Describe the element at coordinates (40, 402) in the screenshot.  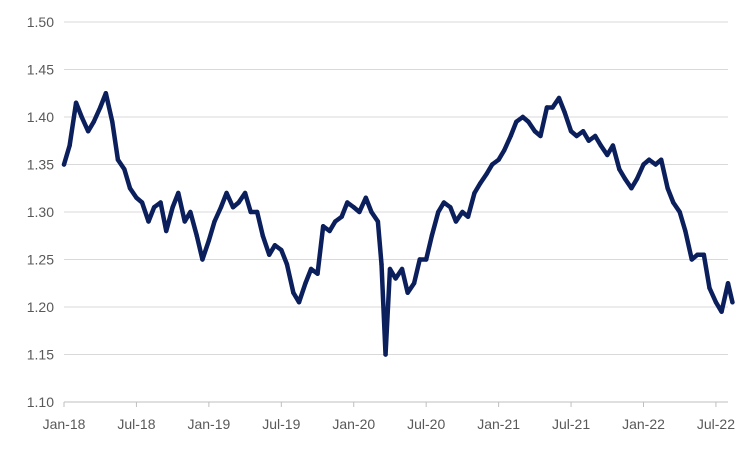
I see `y-tick-label: 1.10` at that location.